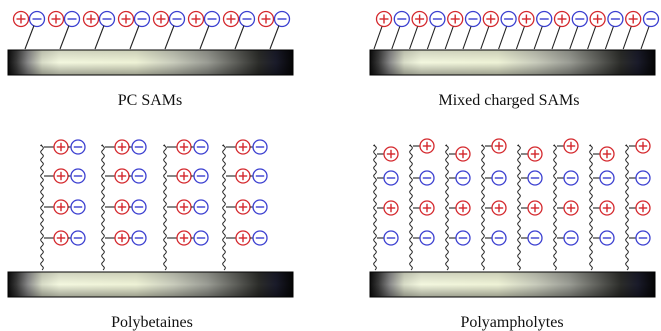 This screenshot has width=661, height=331. I want to click on pc-sam-layer, so click(151, 30).